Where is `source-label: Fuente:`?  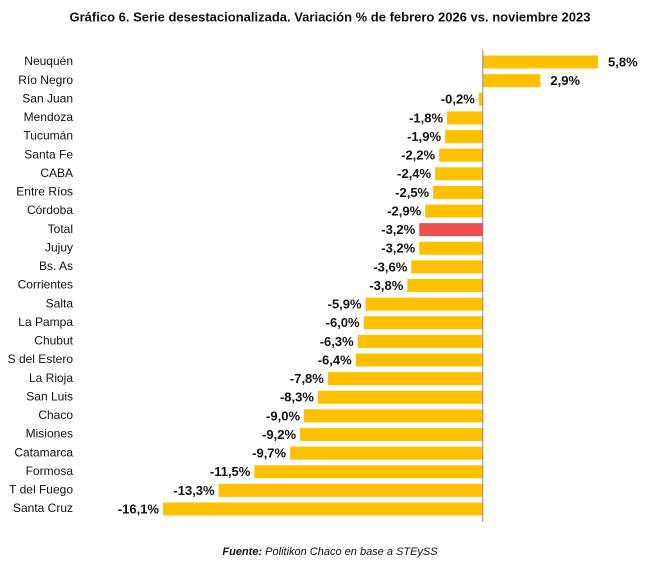 source-label: Fuente: is located at coordinates (242, 552).